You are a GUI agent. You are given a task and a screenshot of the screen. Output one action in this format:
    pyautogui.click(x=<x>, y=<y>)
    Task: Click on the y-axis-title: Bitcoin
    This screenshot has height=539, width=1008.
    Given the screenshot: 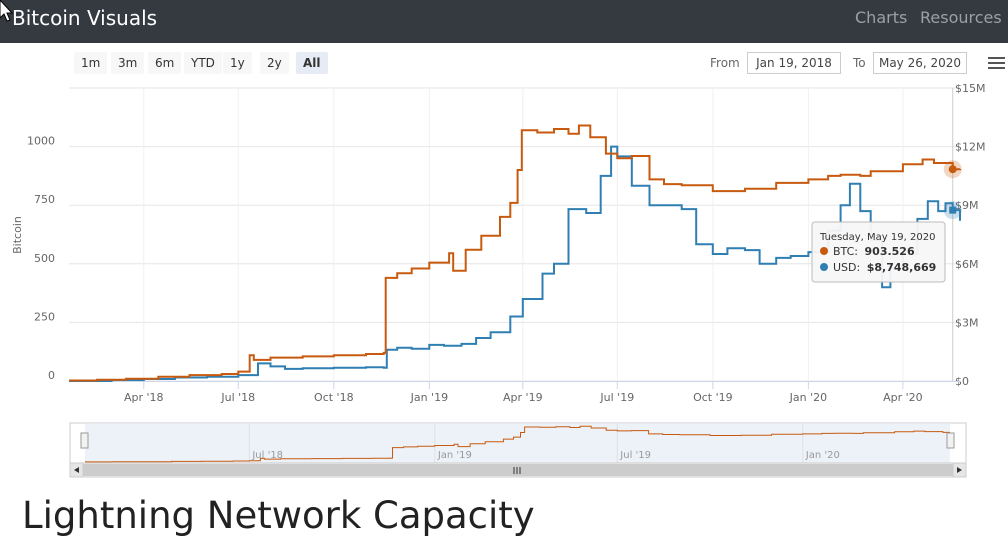 What is the action you would take?
    pyautogui.click(x=17, y=235)
    